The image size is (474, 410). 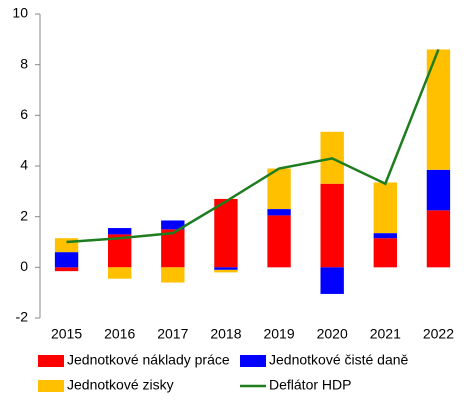 What do you see at coordinates (24, 63) in the screenshot?
I see `y-tick-label: 8` at bounding box center [24, 63].